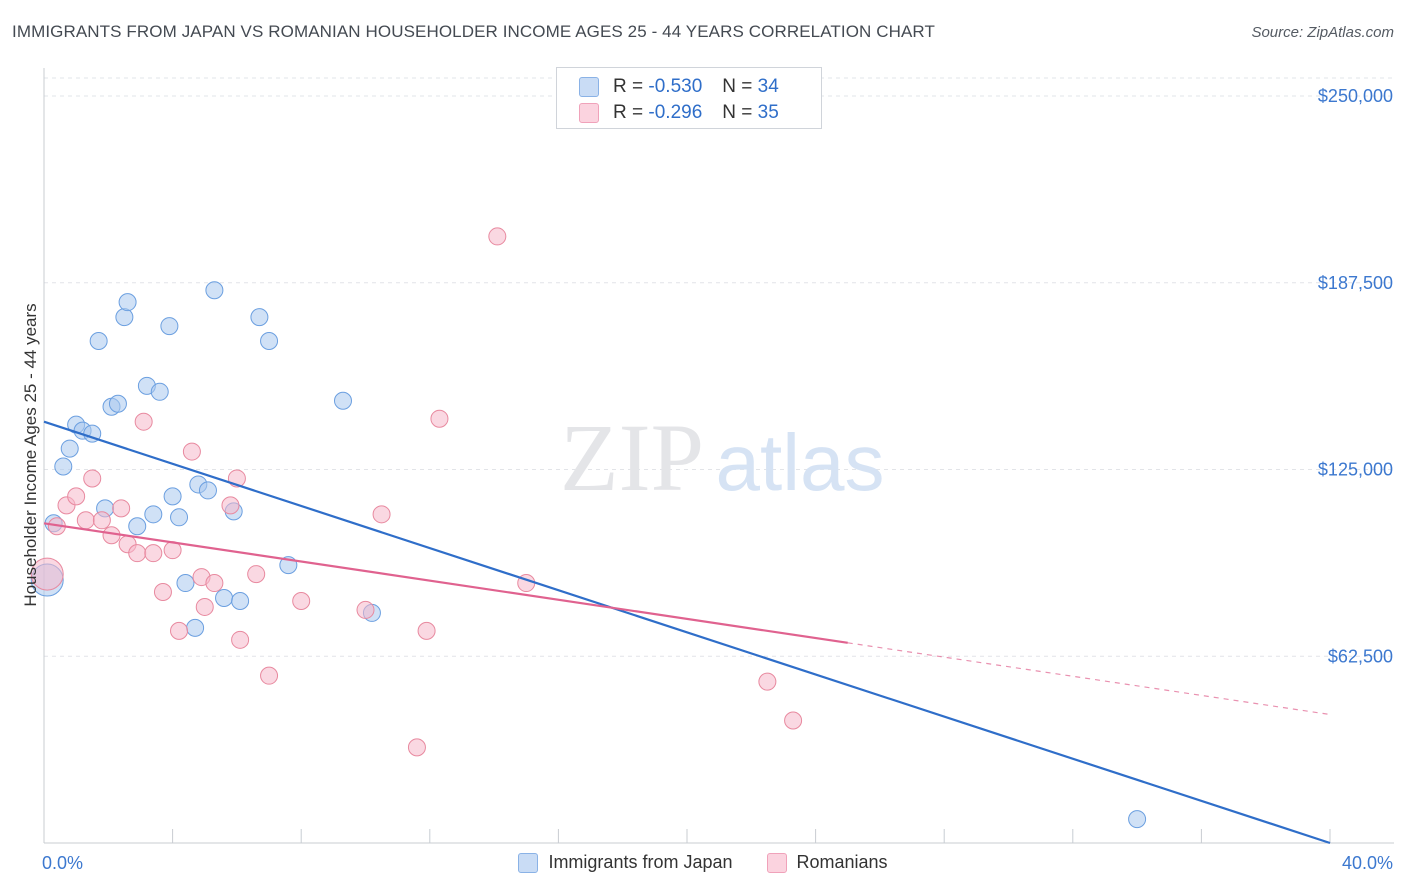 This screenshot has width=1406, height=892. What do you see at coordinates (842, 862) in the screenshot?
I see `legend-label-romanians: Romanians` at bounding box center [842, 862].